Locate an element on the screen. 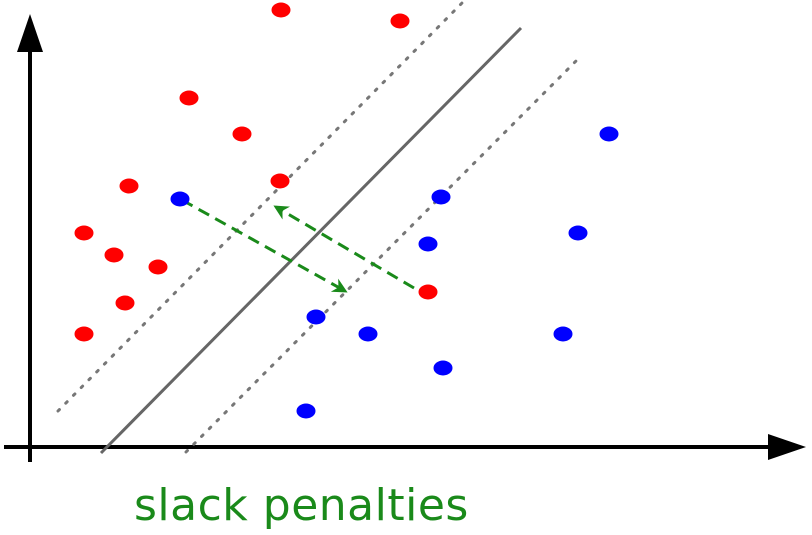 The image size is (812, 535). x-axis-arrowhead is located at coordinates (787, 447).